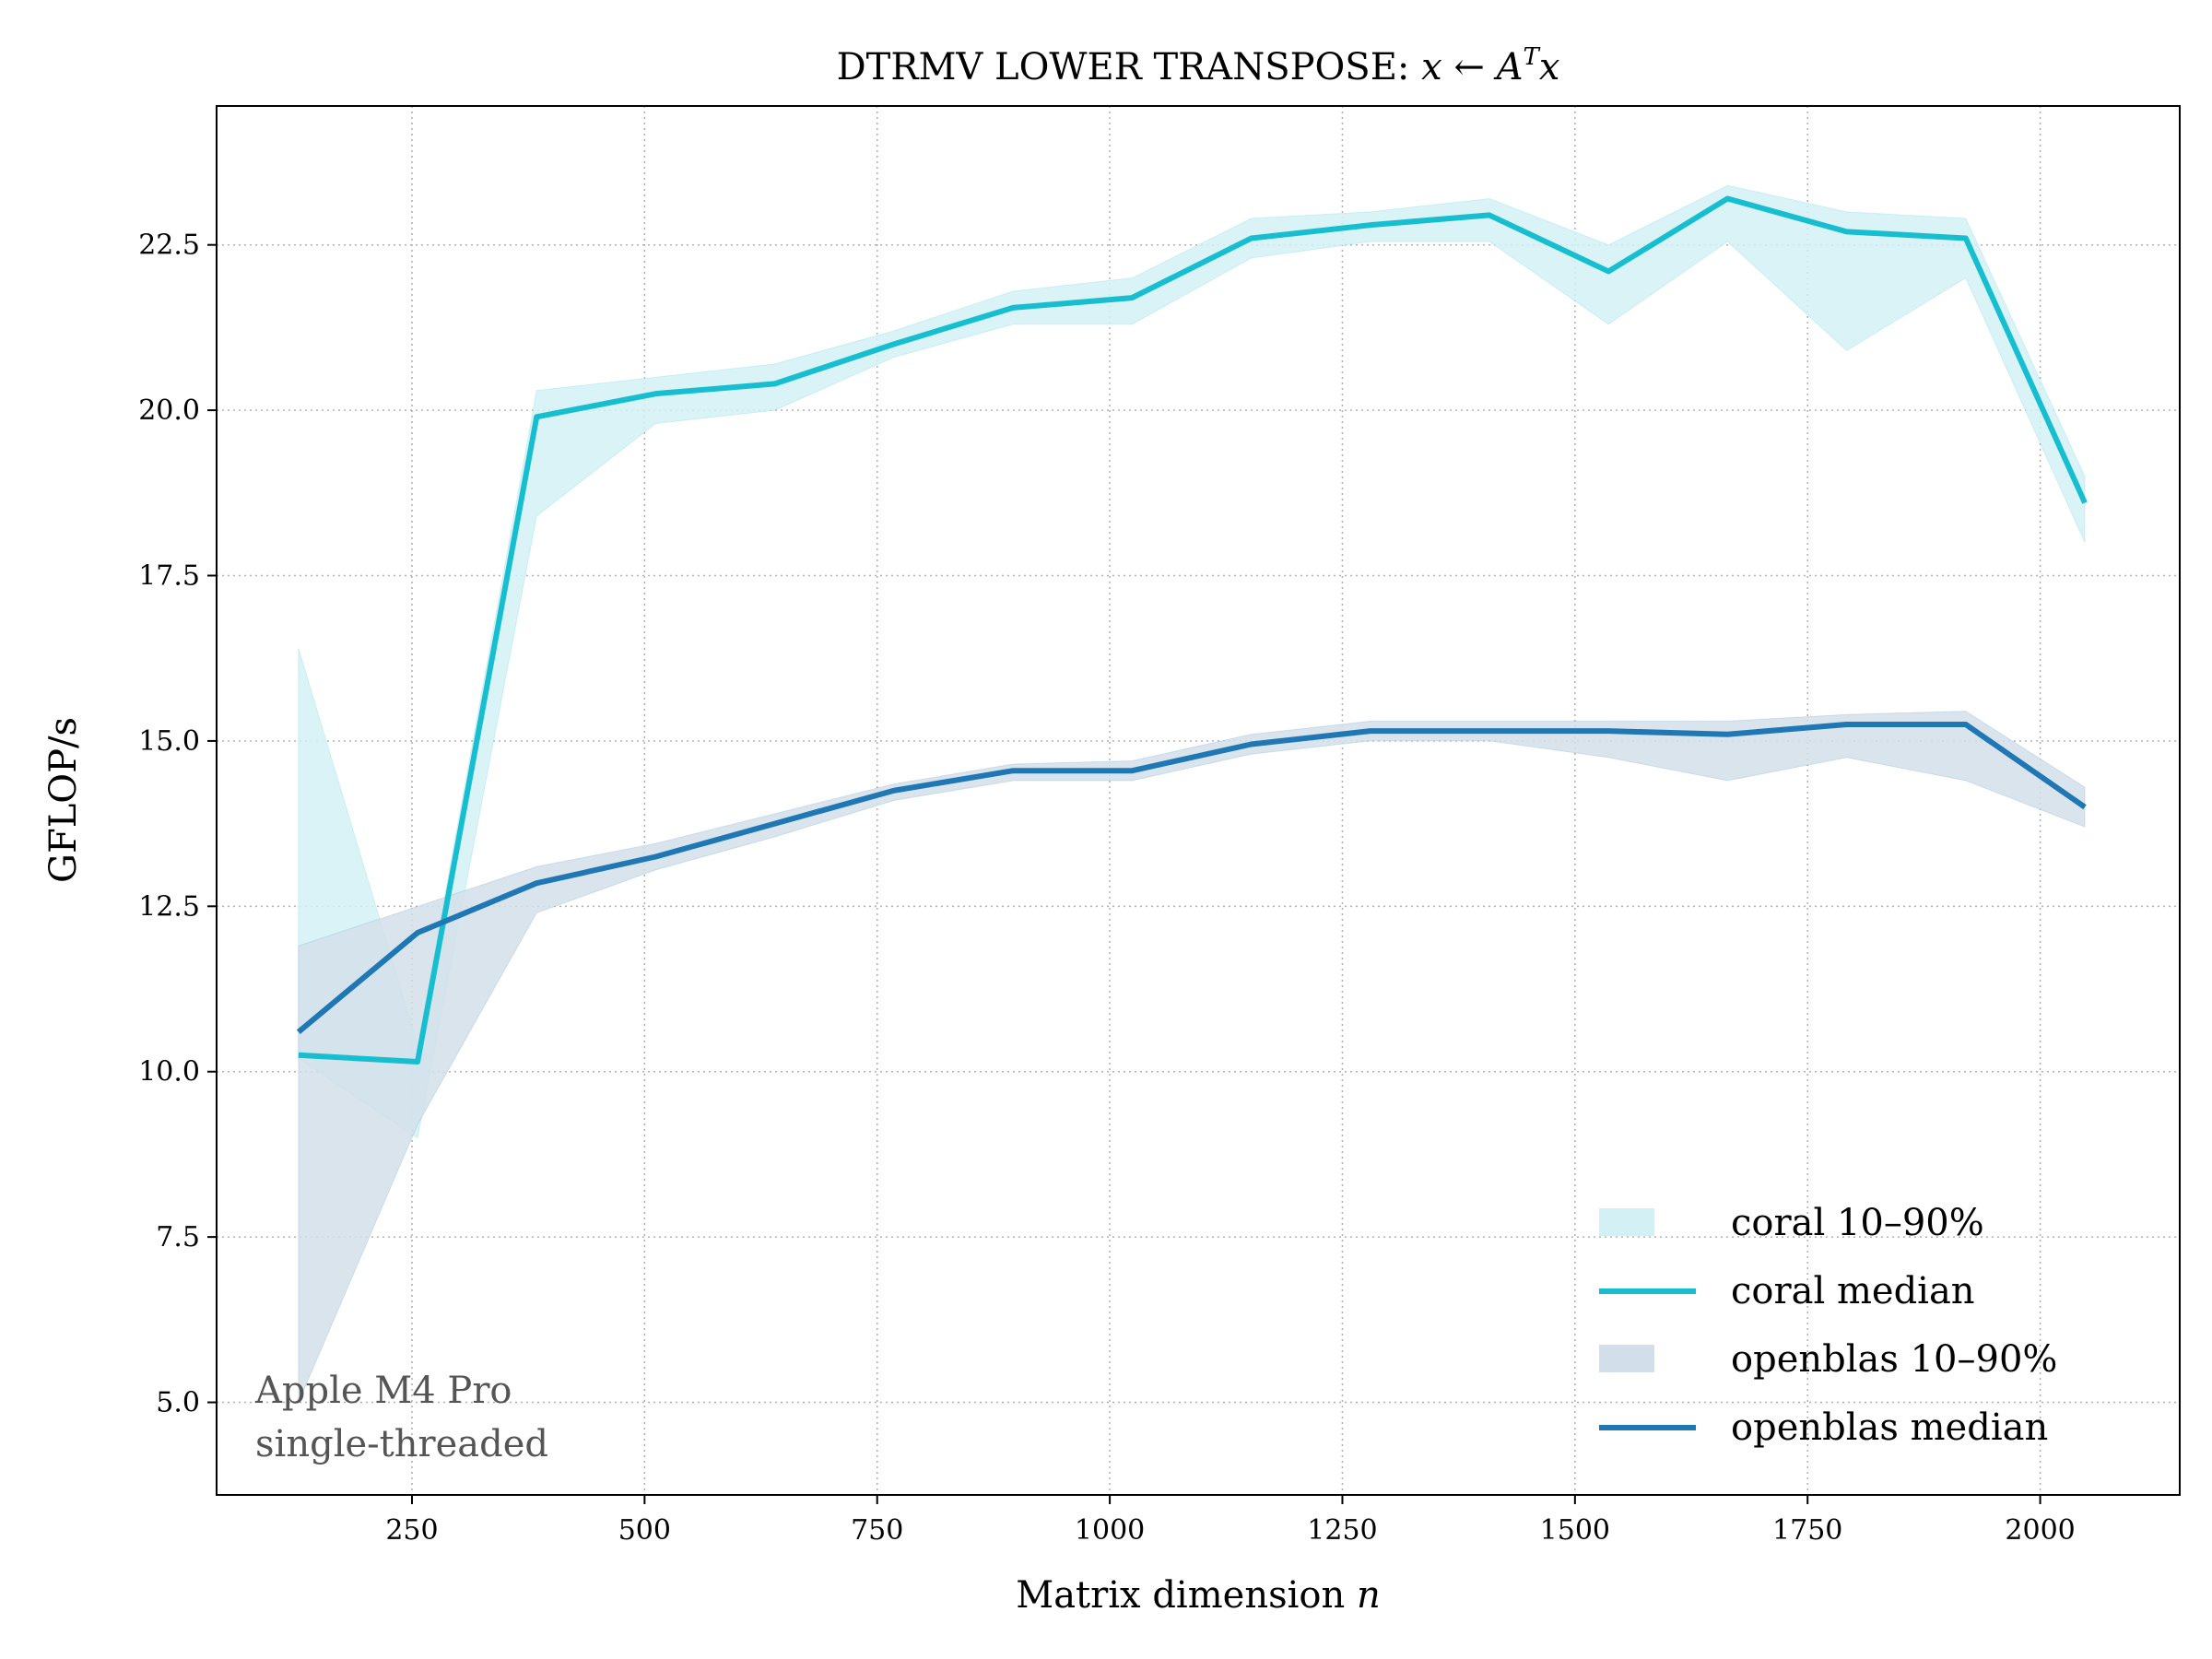  Describe the element at coordinates (401, 1444) in the screenshot. I see `annotation-line-2: single-threaded` at that location.